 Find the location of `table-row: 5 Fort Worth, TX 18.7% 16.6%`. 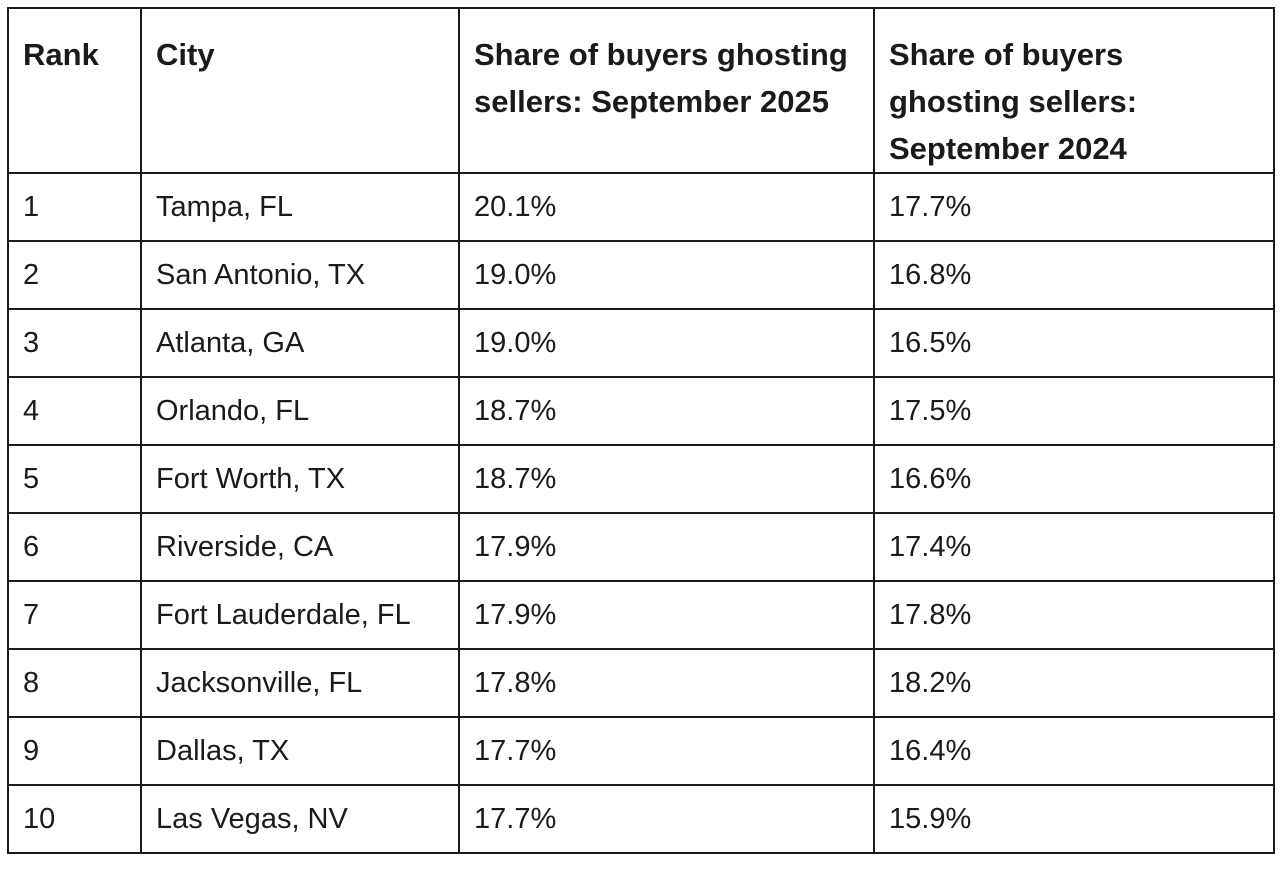

table-row: 5 Fort Worth, TX 18.7% 16.6% is located at coordinates (641, 479).